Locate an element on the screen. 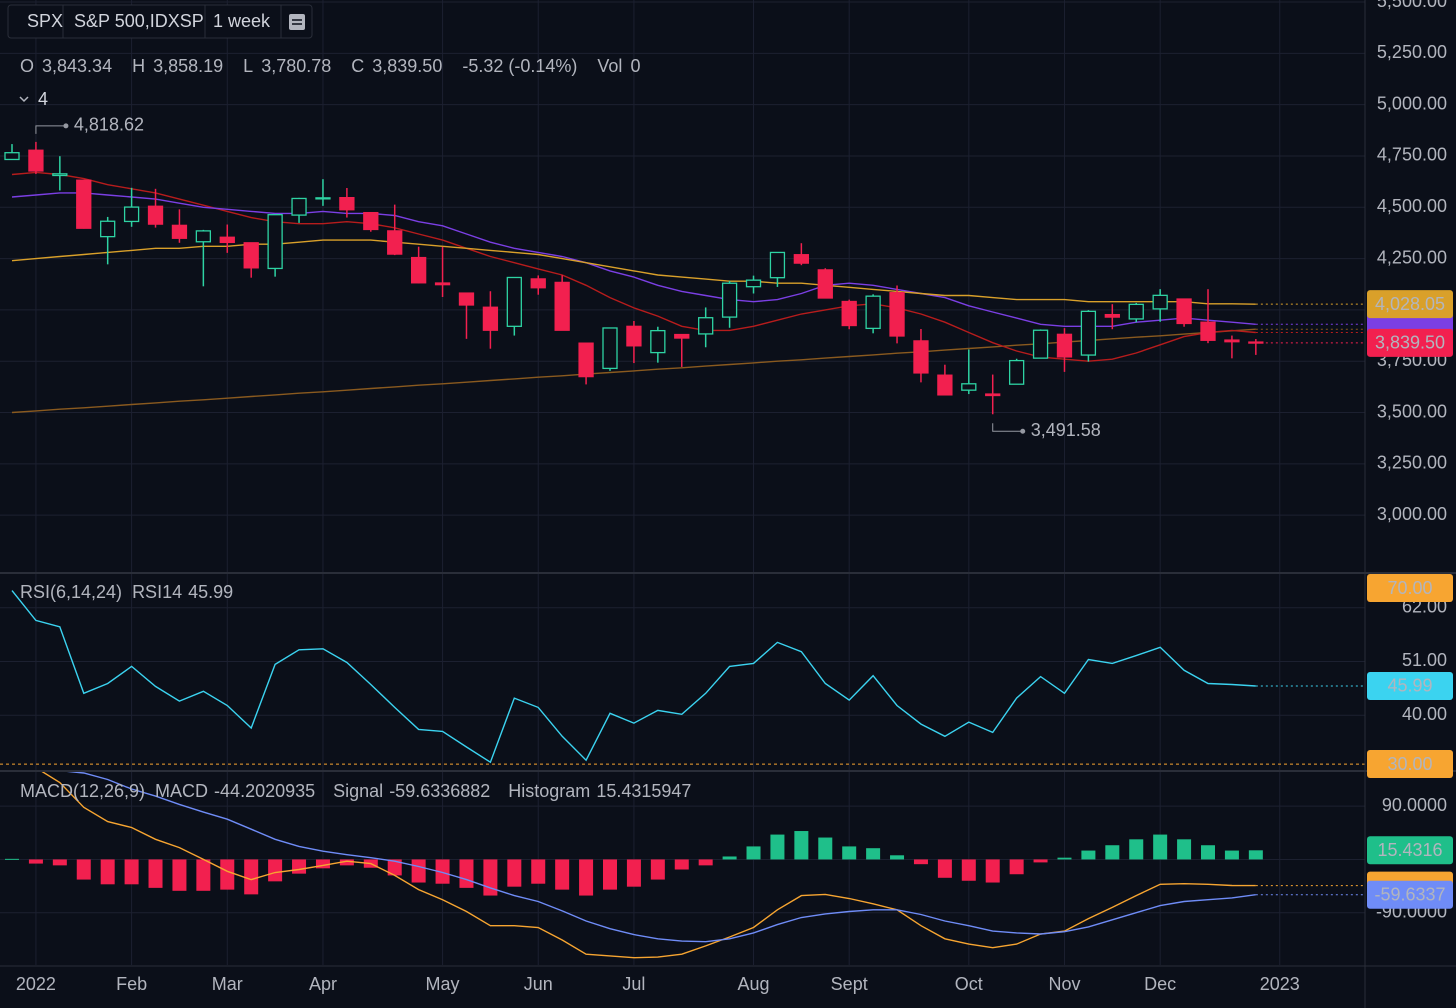 The height and width of the screenshot is (1008, 1456). y-tick-label: 4,250.00 is located at coordinates (1412, 257).